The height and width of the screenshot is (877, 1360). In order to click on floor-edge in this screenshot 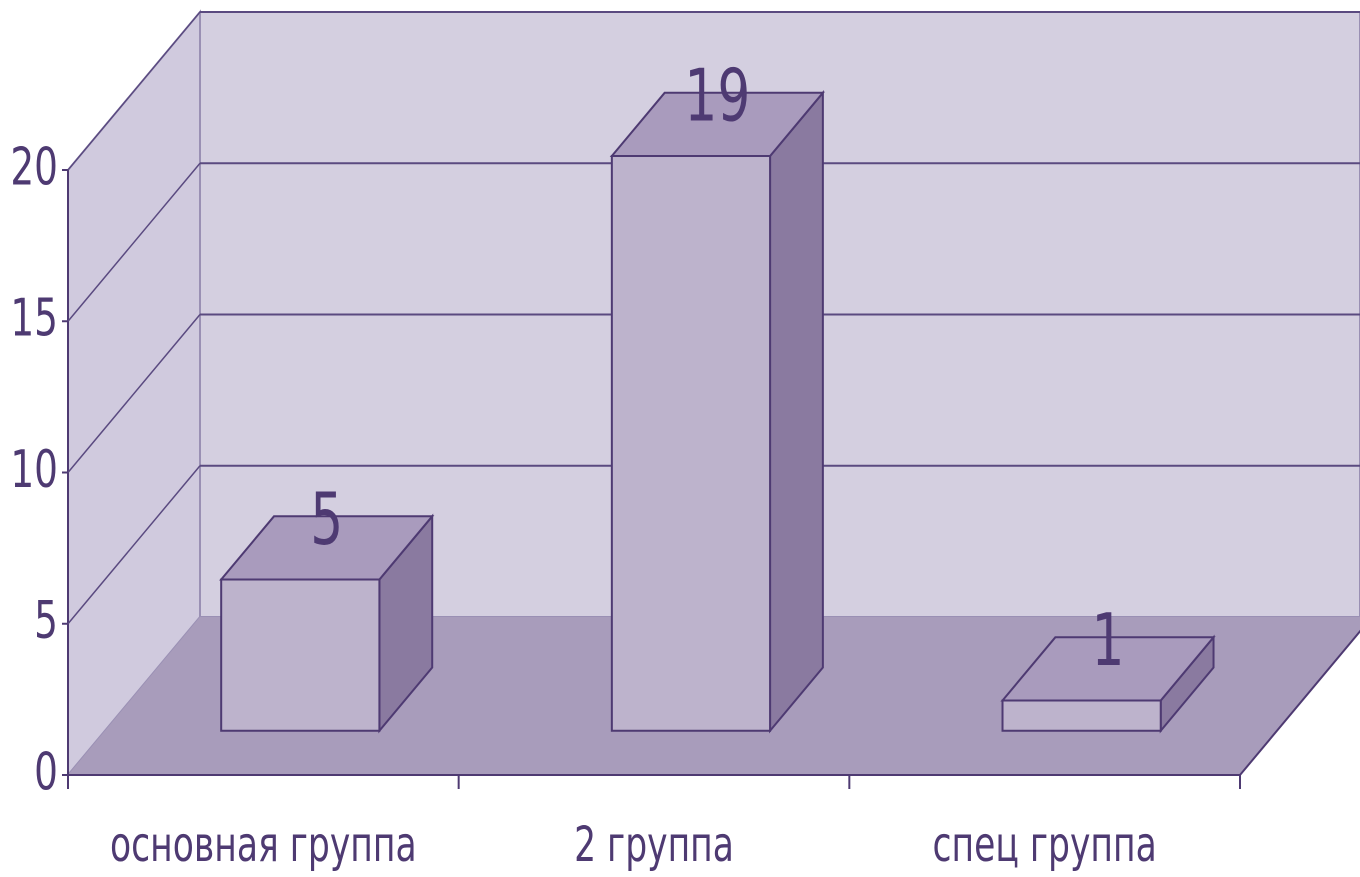, I will do `click(1299, 702)`.